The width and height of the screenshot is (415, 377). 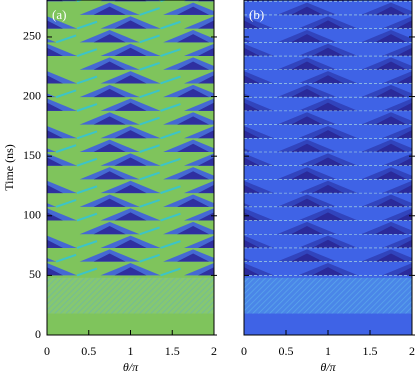 What do you see at coordinates (47, 351) in the screenshot?
I see `x-tick-label: 0` at bounding box center [47, 351].